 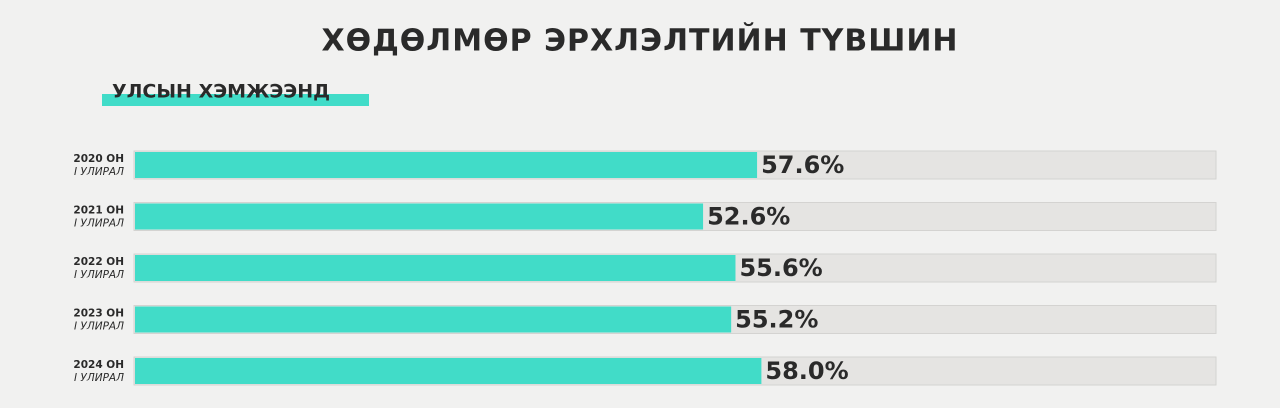 I want to click on value-label: 57.6%, so click(x=802, y=165).